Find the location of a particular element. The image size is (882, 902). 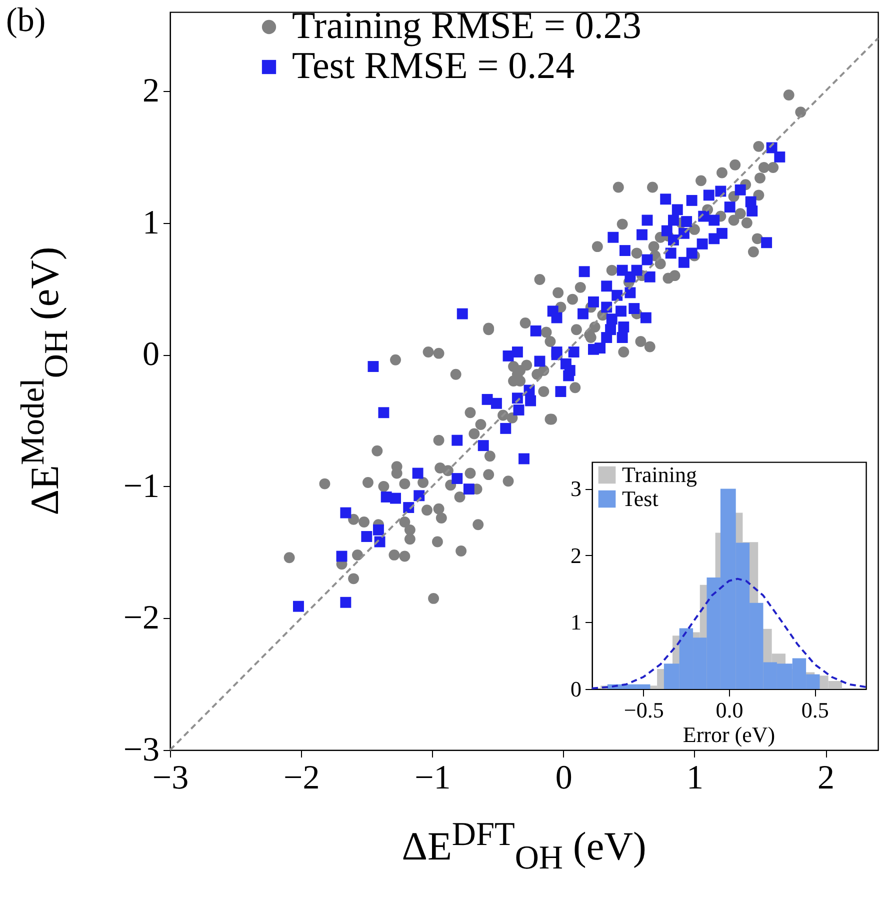

x-tick-label: 2 is located at coordinates (826, 778).